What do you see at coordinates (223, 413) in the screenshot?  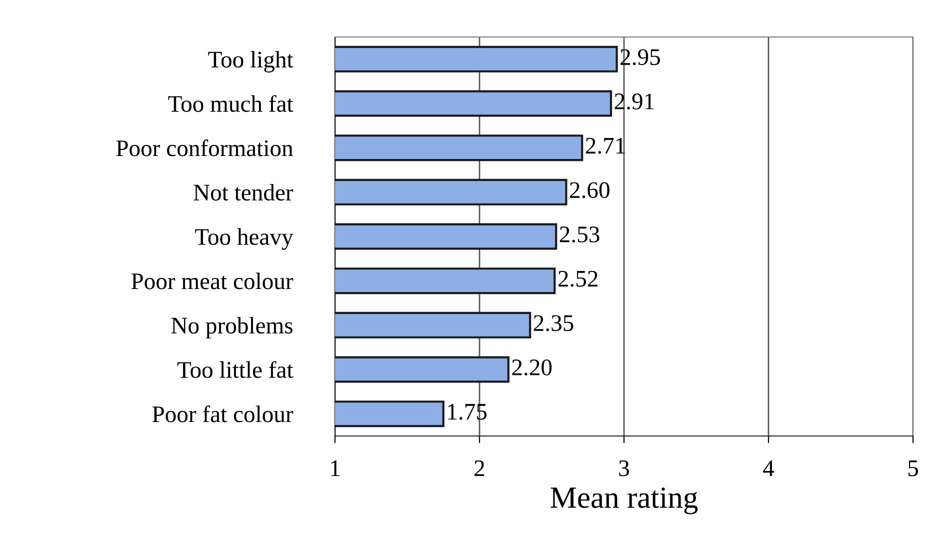 I see `y-tick-label: Poor fat colour` at bounding box center [223, 413].